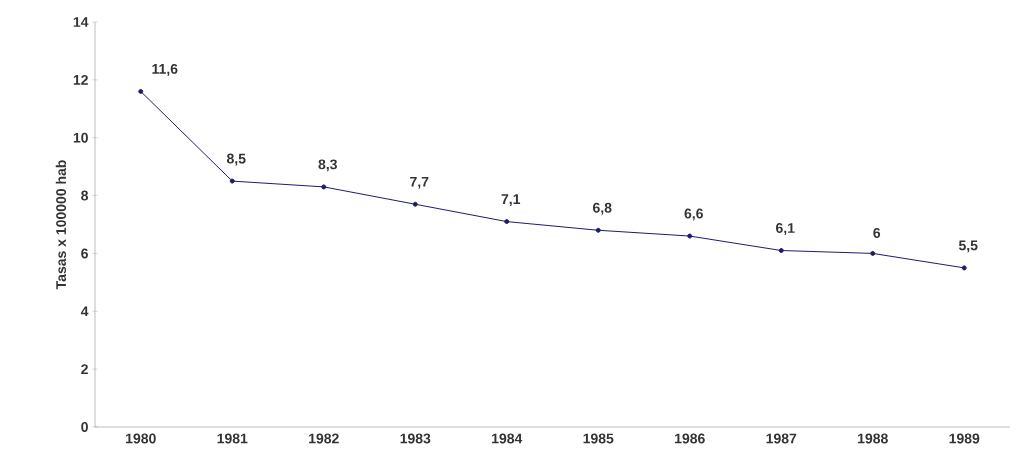 This screenshot has height=457, width=1017. Describe the element at coordinates (598, 438) in the screenshot. I see `x-tick-label: 1985` at that location.